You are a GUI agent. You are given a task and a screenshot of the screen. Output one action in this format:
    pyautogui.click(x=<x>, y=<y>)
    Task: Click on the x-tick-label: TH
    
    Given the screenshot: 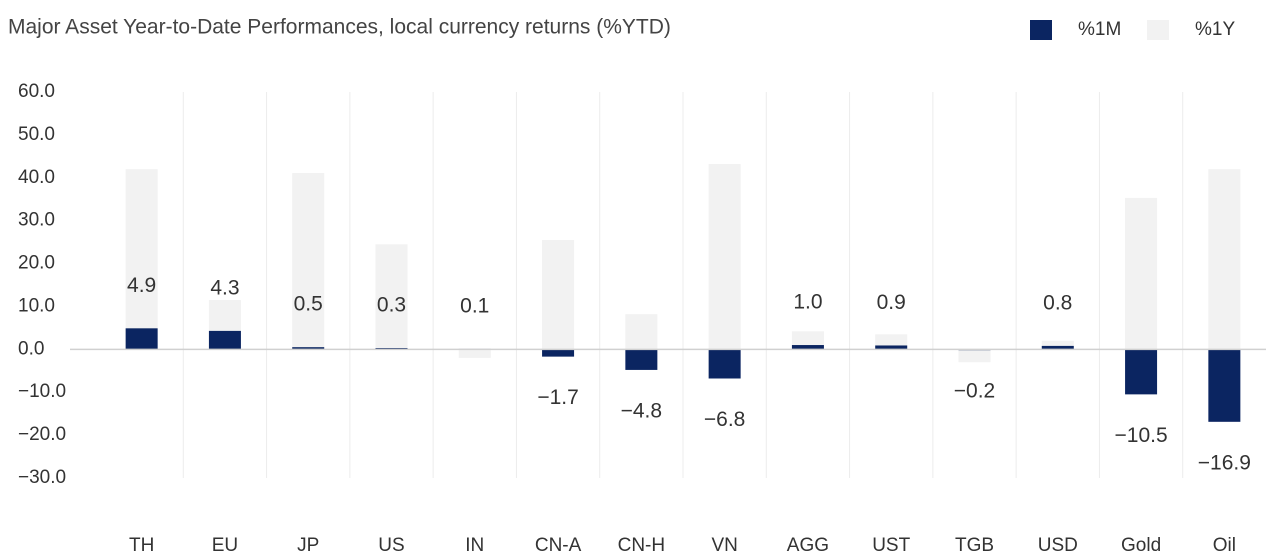 What is the action you would take?
    pyautogui.click(x=141, y=544)
    